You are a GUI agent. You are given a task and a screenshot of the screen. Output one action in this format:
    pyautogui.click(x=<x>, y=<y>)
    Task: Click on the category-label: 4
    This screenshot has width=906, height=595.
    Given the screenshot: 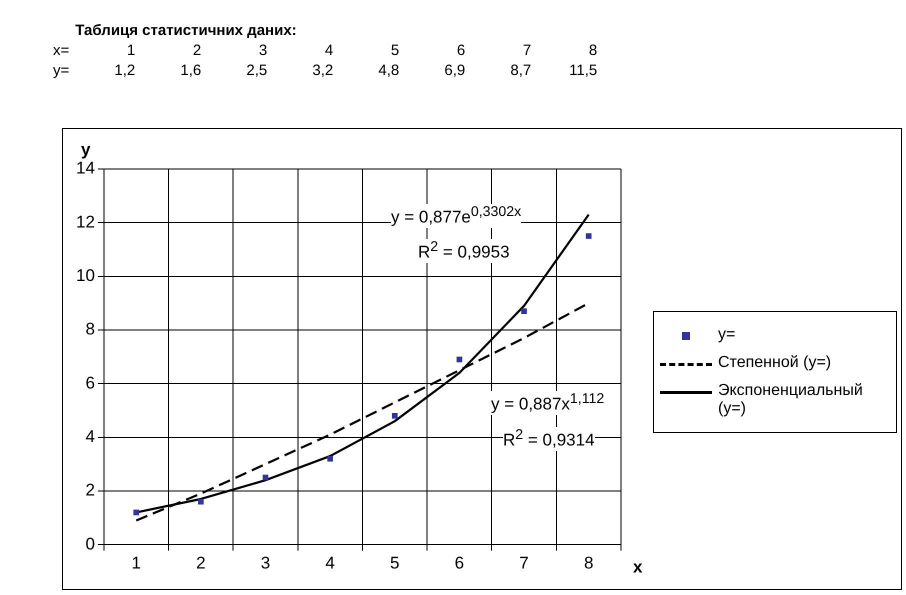 What is the action you would take?
    pyautogui.click(x=329, y=50)
    